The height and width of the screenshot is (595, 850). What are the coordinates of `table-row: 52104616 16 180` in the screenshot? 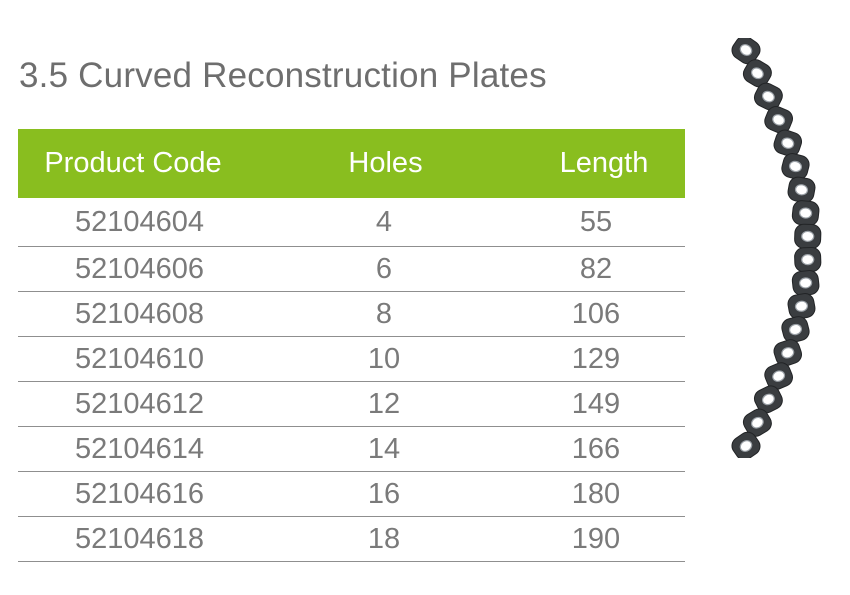 It's located at (351, 494).